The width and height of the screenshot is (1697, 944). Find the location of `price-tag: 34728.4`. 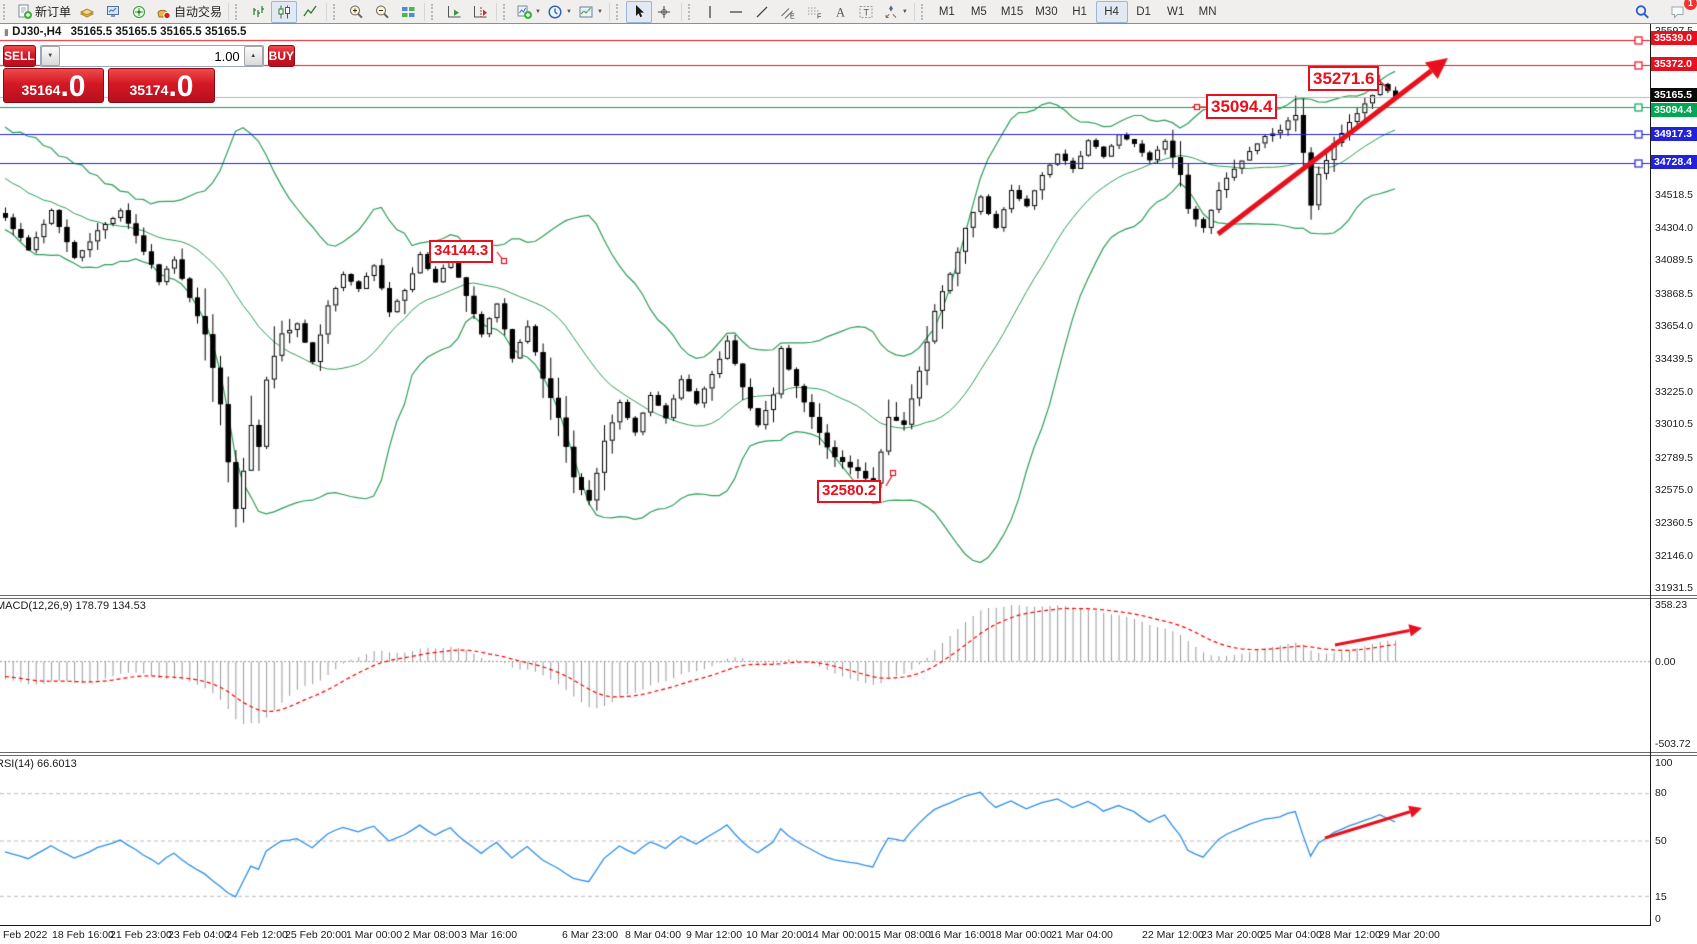

price-tag: 34728.4 is located at coordinates (1674, 162).